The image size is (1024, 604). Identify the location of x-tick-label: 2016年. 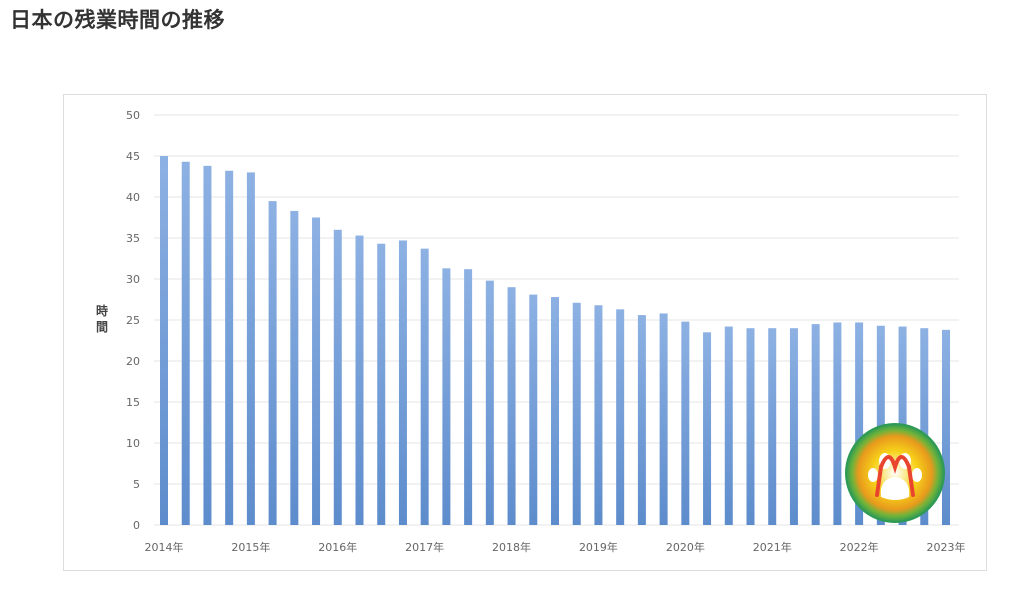
(337, 547).